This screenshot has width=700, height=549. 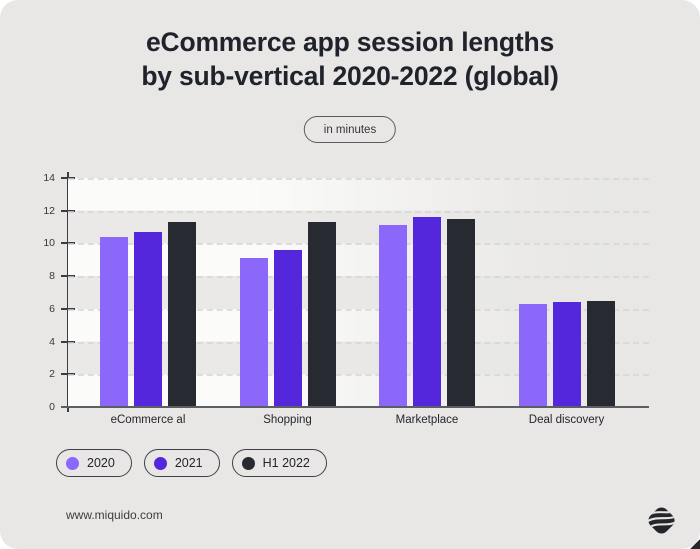 What do you see at coordinates (532, 355) in the screenshot?
I see `bar-deal-discovery-2020` at bounding box center [532, 355].